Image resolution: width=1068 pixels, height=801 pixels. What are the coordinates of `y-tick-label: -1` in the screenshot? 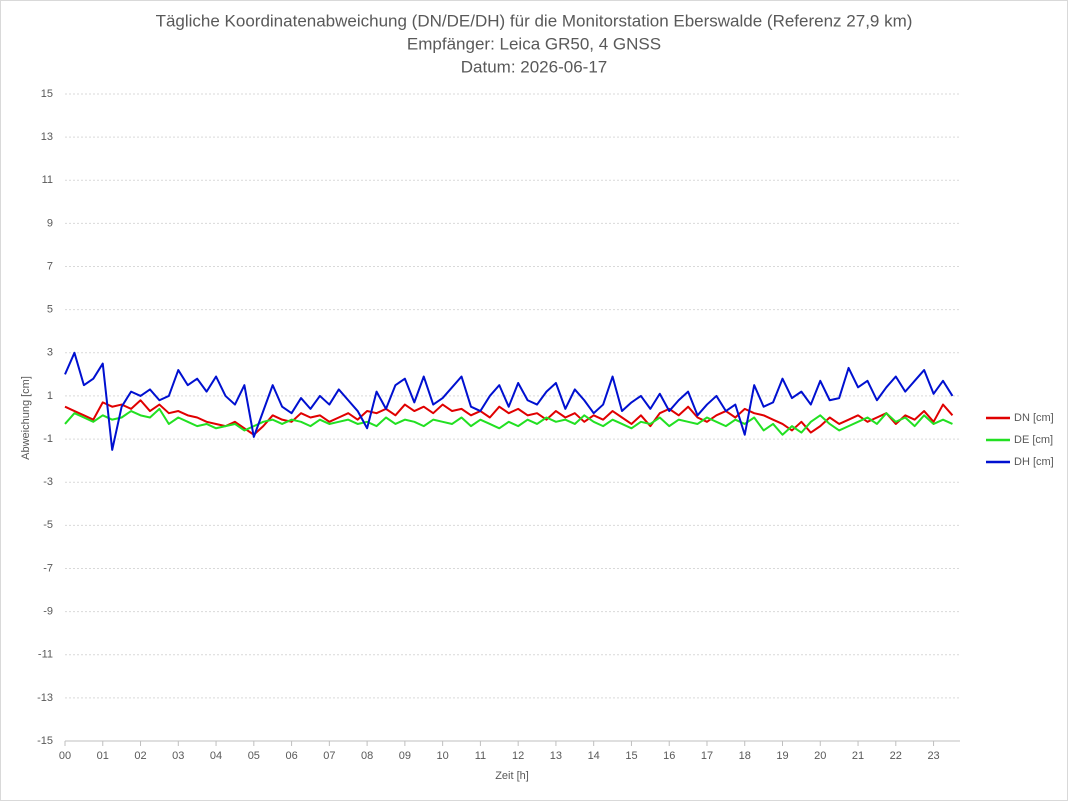 It's located at (48, 439).